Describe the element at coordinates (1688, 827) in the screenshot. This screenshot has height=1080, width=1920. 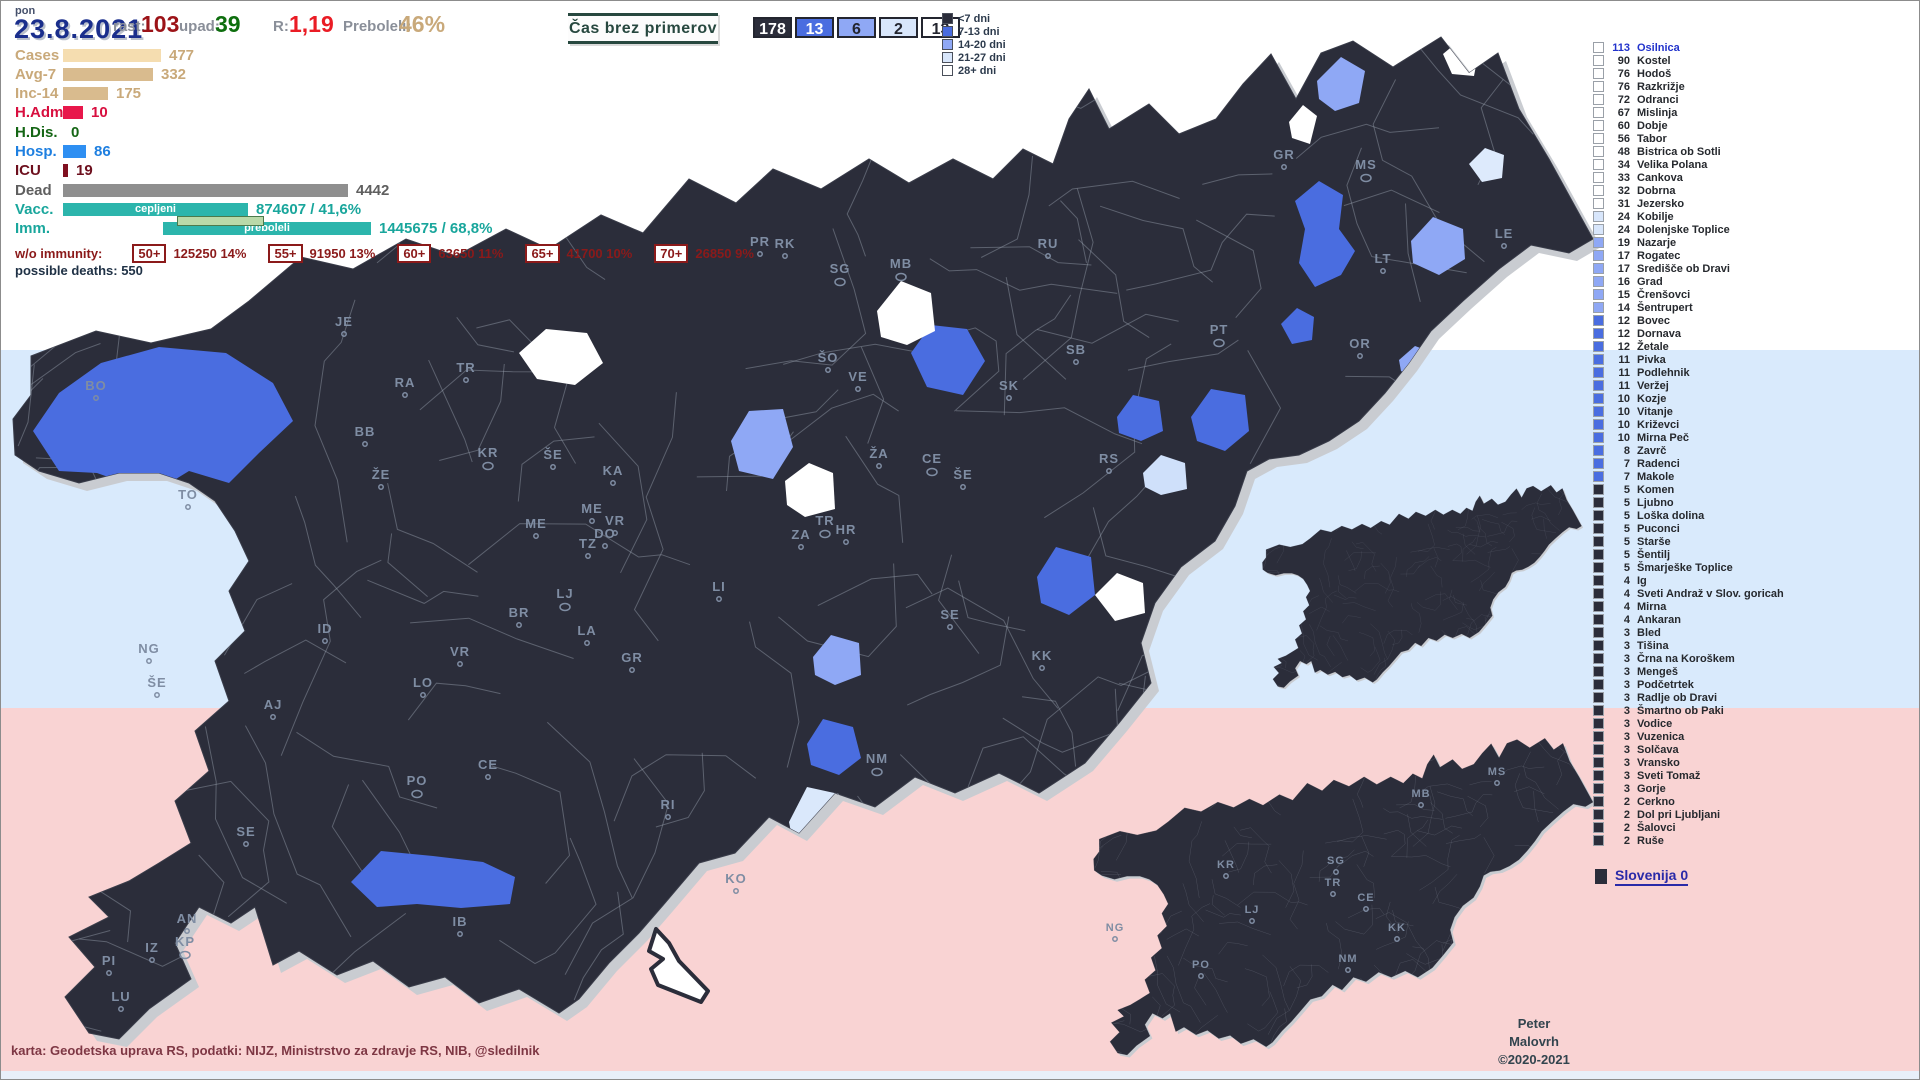
I see `municipality-row: 2 Šalovci` at that location.